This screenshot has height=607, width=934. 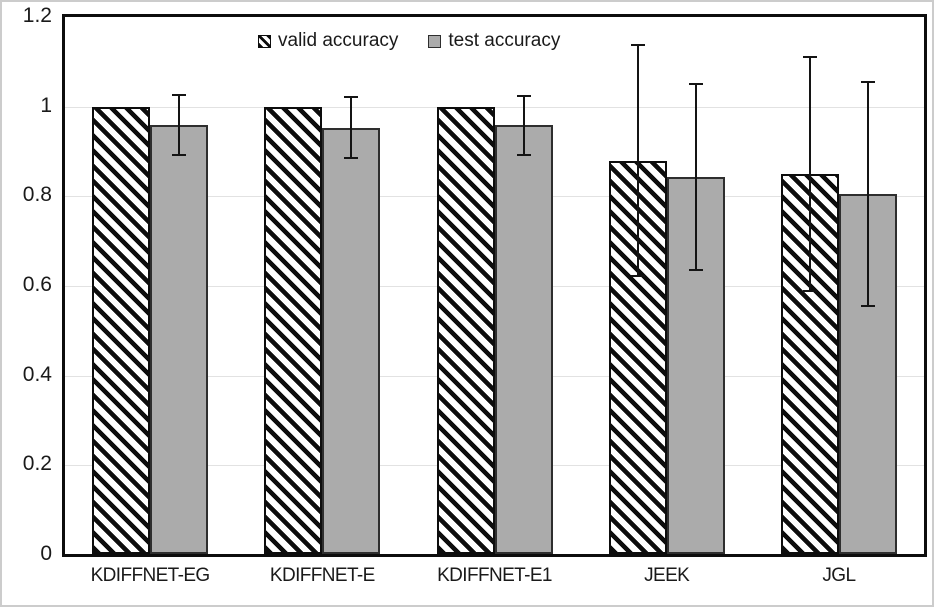 What do you see at coordinates (867, 305) in the screenshot?
I see `error-cap-bottom-test-JGL` at bounding box center [867, 305].